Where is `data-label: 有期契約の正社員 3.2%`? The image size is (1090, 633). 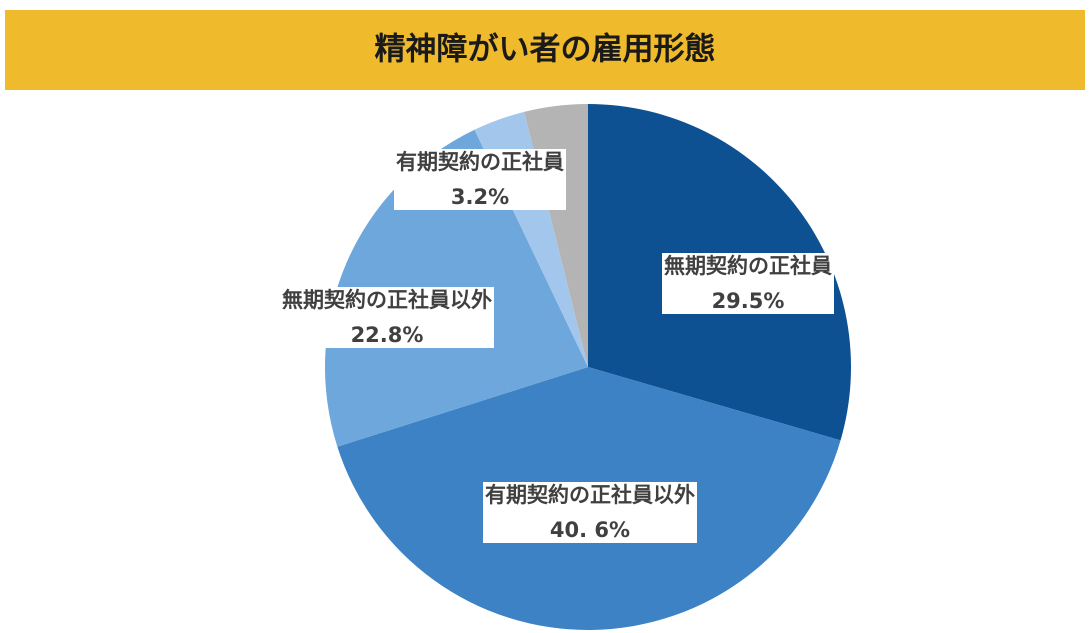
data-label: 有期契約の正社員 3.2% is located at coordinates (480, 179).